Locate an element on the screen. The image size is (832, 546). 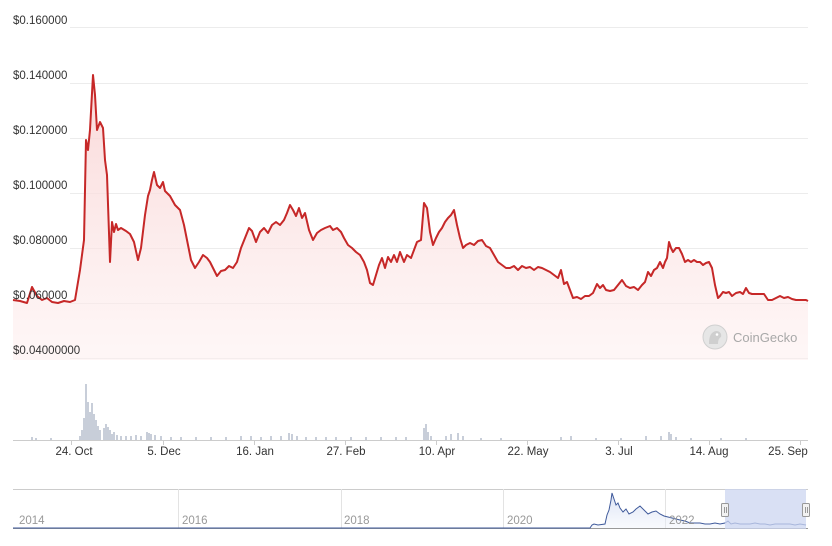
x-tick-label: 27. Feb is located at coordinates (346, 452).